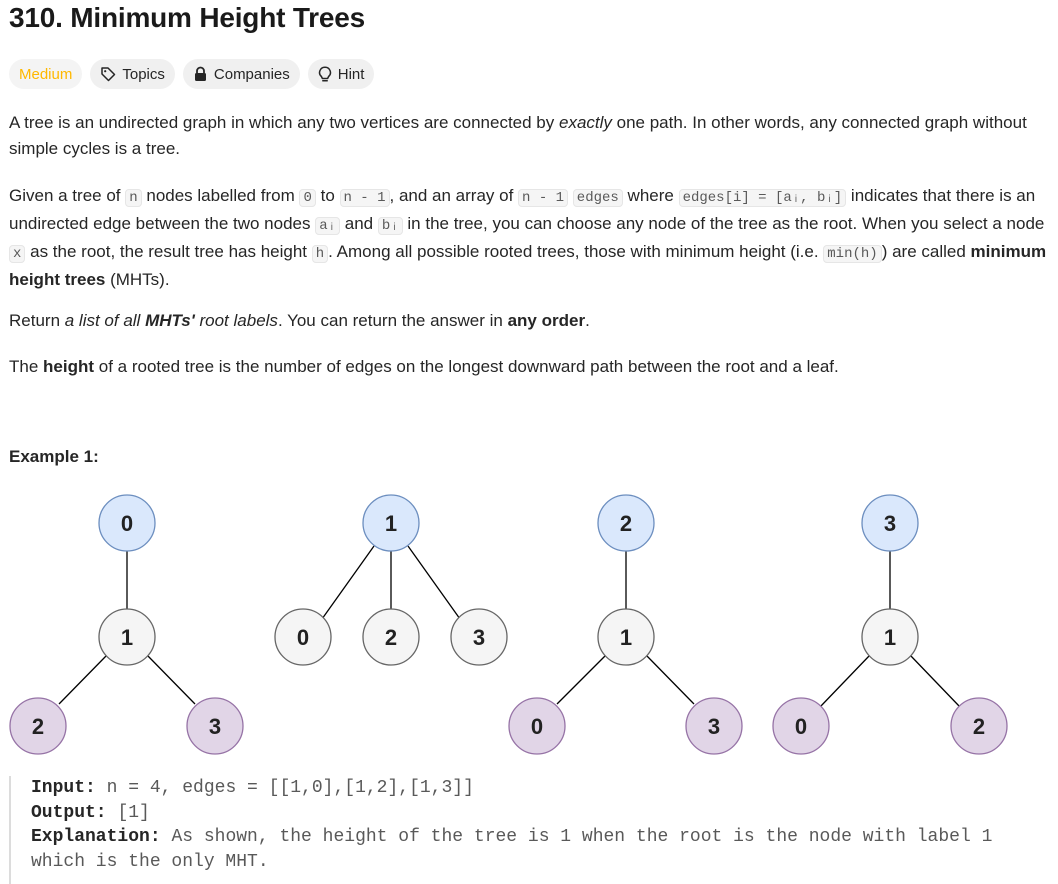  Describe the element at coordinates (320, 254) in the screenshot. I see `inline-code: h` at that location.